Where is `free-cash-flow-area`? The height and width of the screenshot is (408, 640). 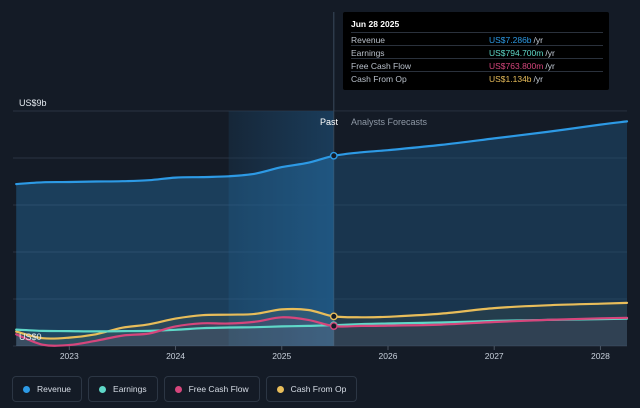
free-cash-flow-area is located at coordinates (321, 331).